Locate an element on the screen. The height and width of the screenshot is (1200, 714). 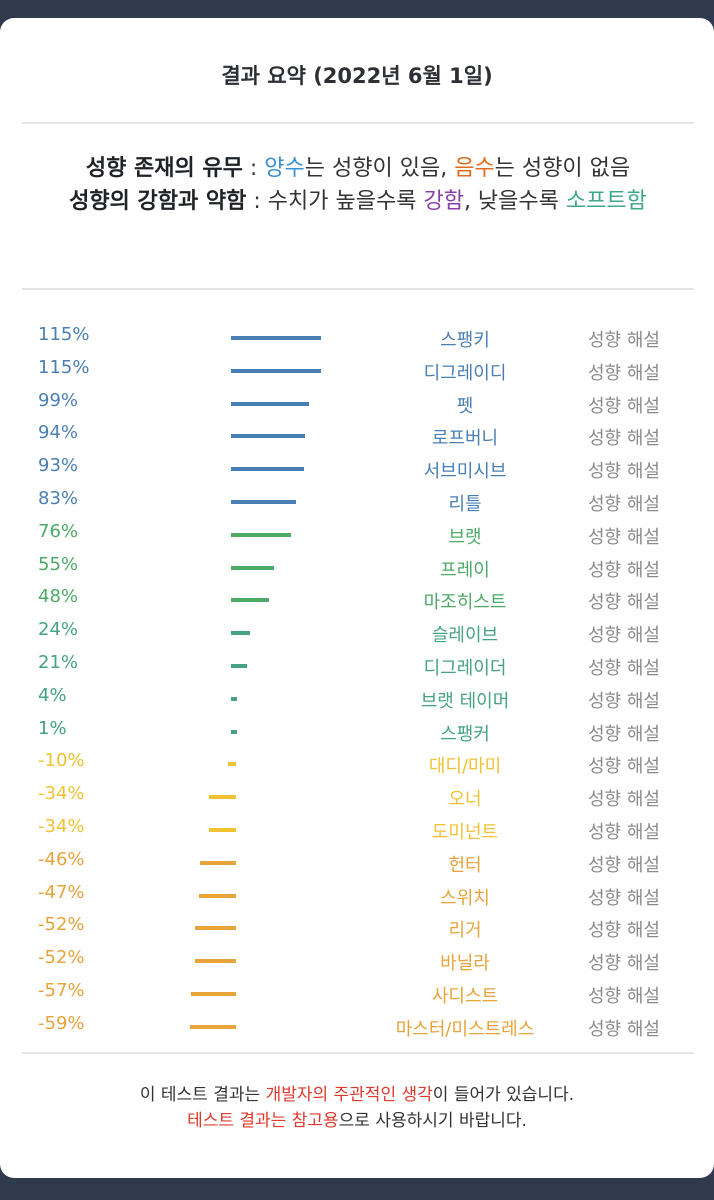
legend-sep-2: : 수치가 높을수록 is located at coordinates (335, 201).